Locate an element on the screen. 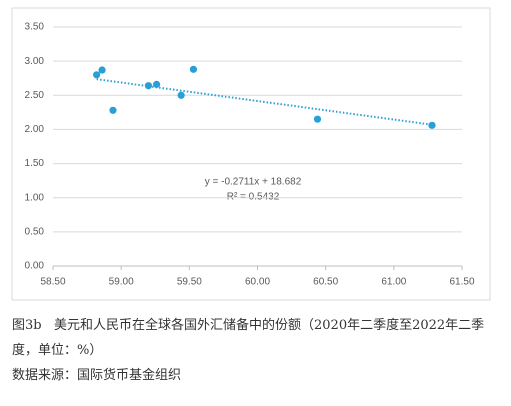  x-tick-label: 58.50 is located at coordinates (52, 282).